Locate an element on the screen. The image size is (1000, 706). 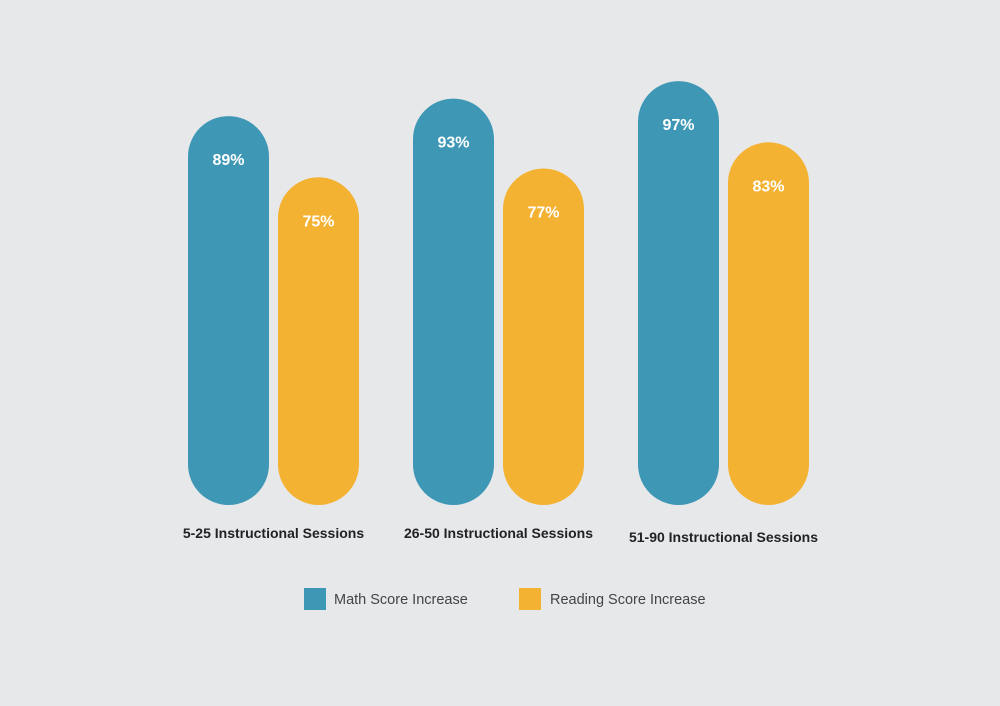
legend-swatch-math is located at coordinates (315, 599).